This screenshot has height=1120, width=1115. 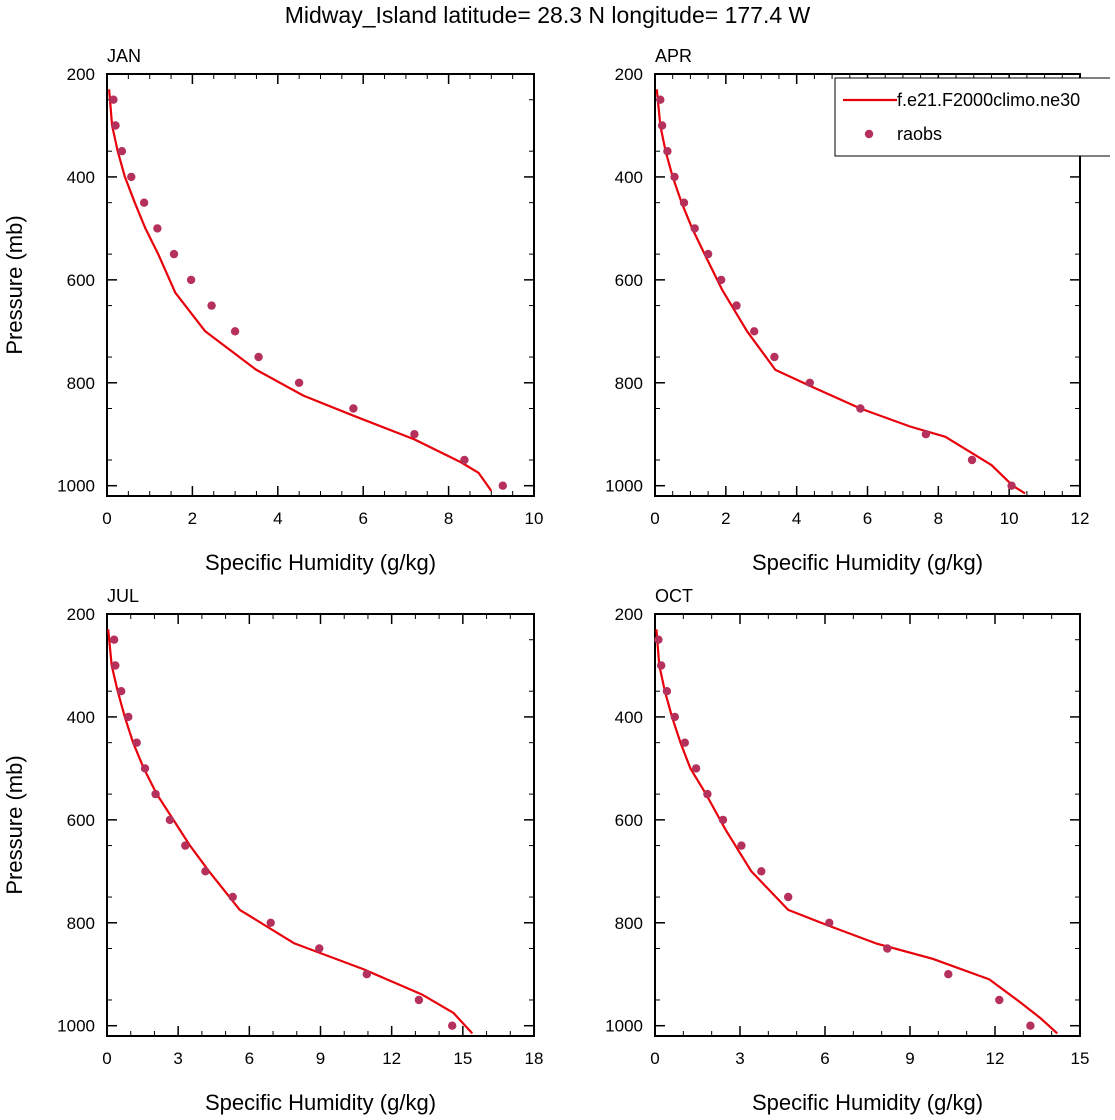 What do you see at coordinates (869, 134) in the screenshot?
I see `legend-marker-swatch` at bounding box center [869, 134].